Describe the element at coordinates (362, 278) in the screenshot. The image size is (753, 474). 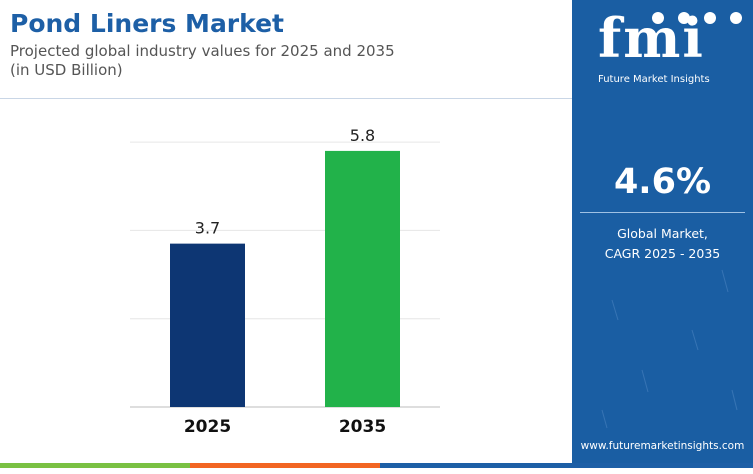
I see `bar-2035` at that location.